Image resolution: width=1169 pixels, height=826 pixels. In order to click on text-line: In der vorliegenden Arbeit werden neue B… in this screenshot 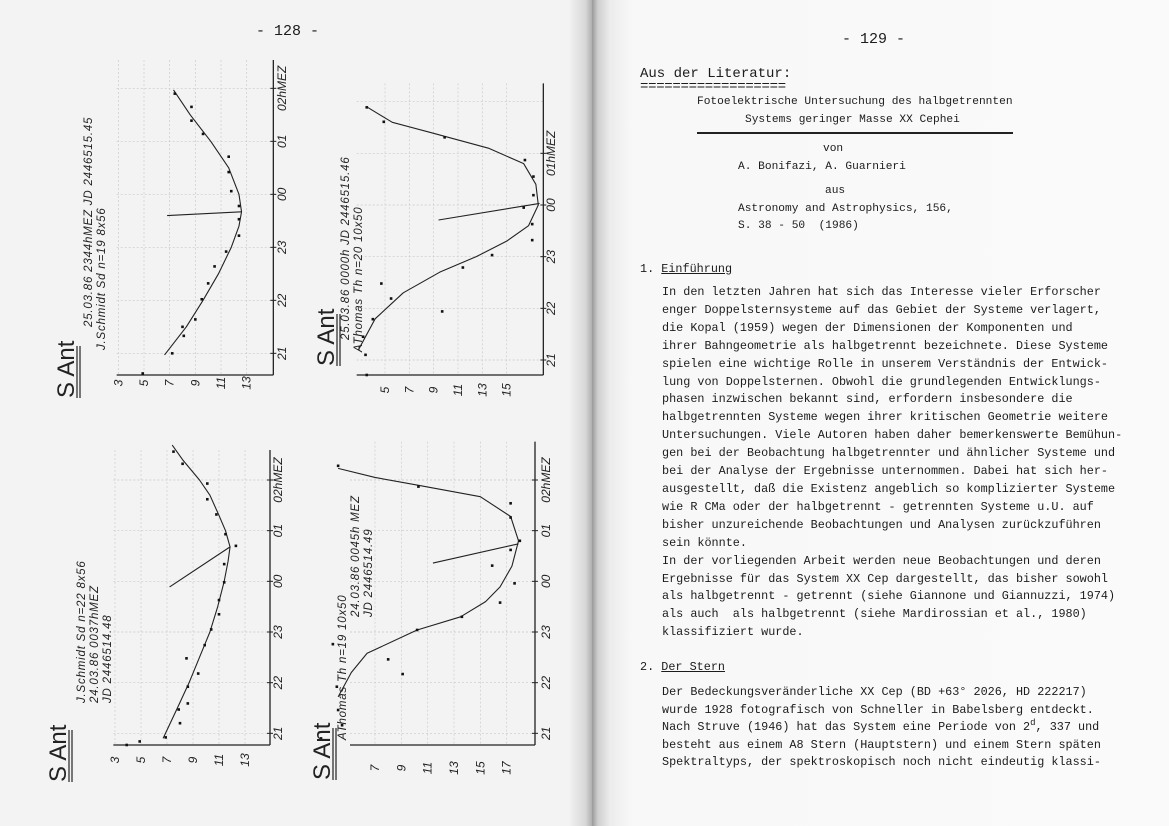, I will do `click(881, 560)`.